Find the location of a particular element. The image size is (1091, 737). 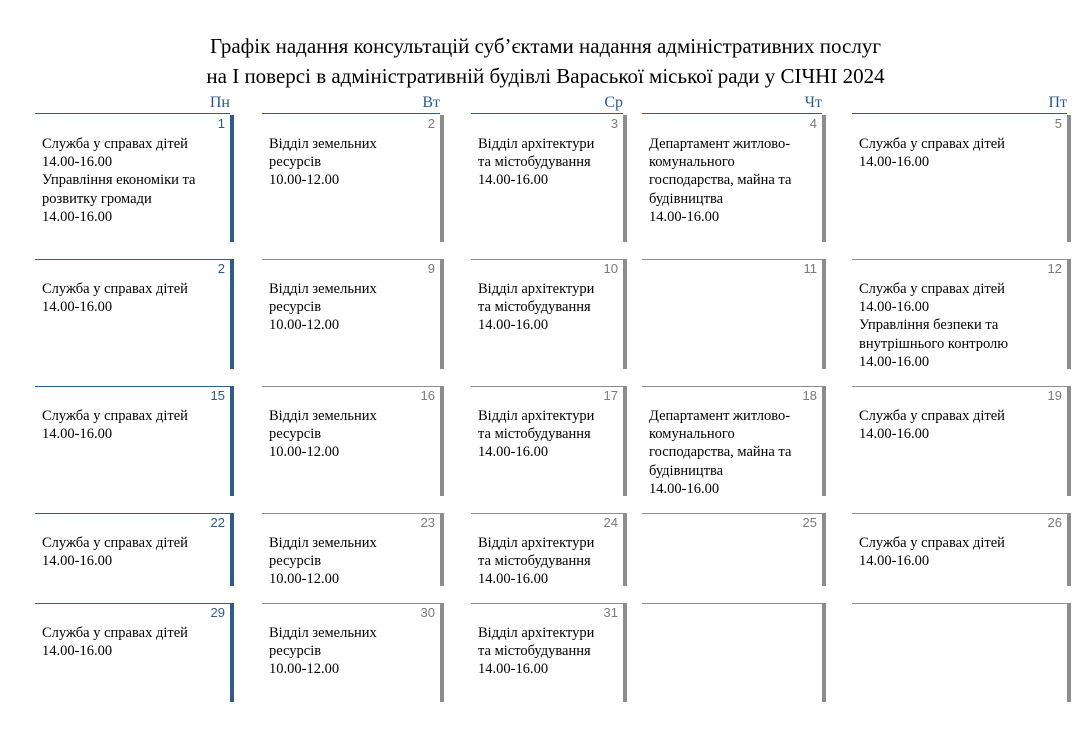

day-cell: 23 Відділ земельних ресурсів 10.00-12.00 is located at coordinates (353, 551).